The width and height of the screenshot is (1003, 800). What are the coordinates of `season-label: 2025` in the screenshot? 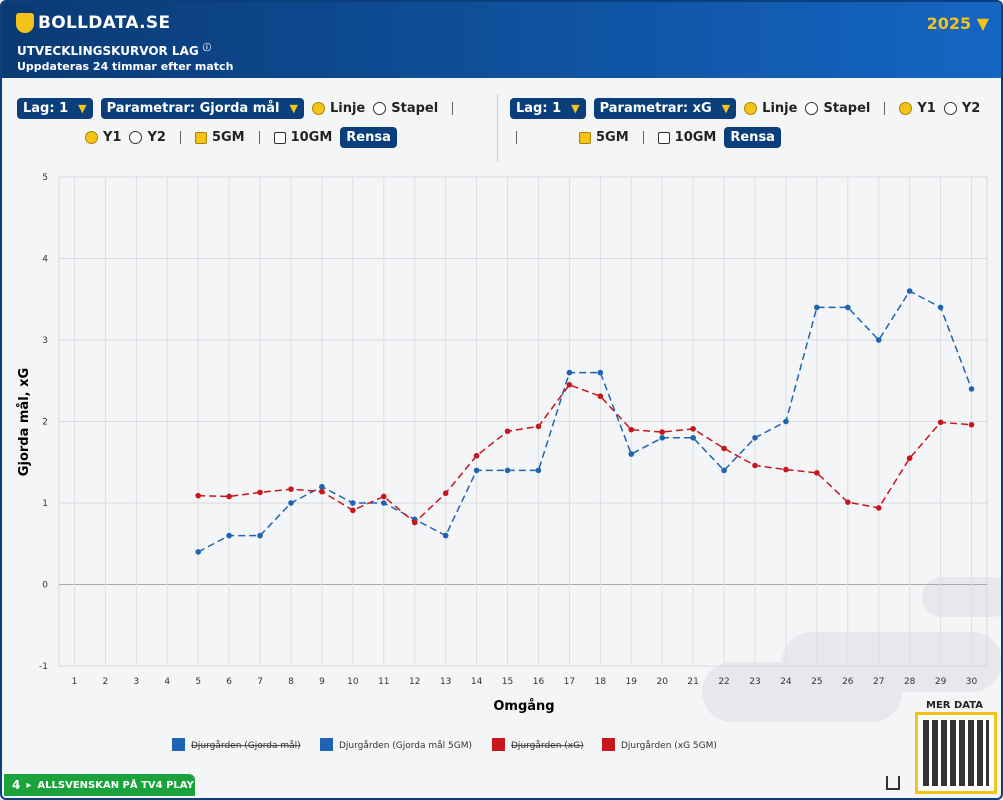 It's located at (949, 23).